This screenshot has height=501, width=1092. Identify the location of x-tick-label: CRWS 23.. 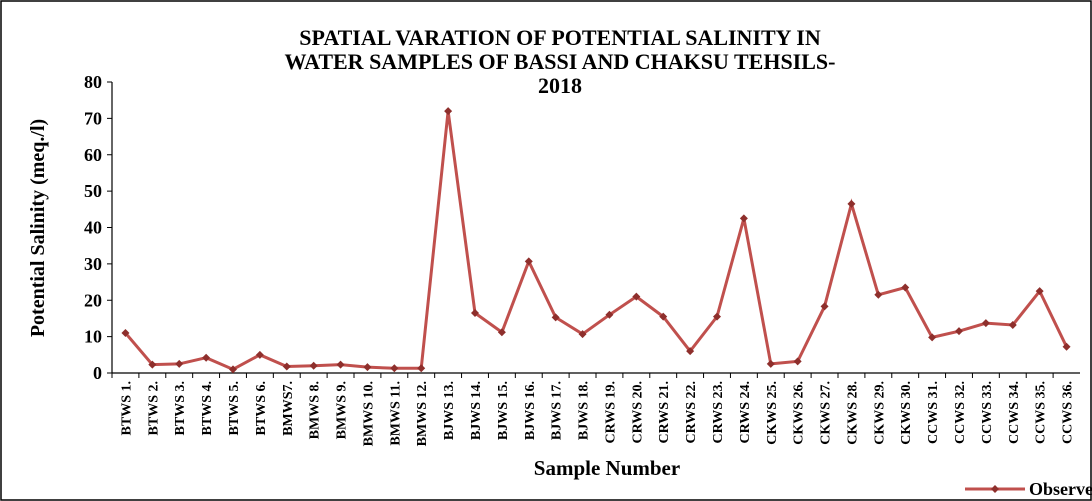
(718, 412).